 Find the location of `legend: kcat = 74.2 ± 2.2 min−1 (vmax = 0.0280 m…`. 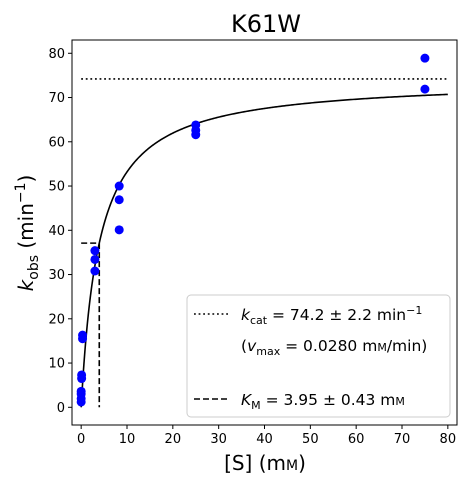

legend: kcat = 74.2 ± 2.2 min−1 (vmax = 0.0280 m… is located at coordinates (318, 356).